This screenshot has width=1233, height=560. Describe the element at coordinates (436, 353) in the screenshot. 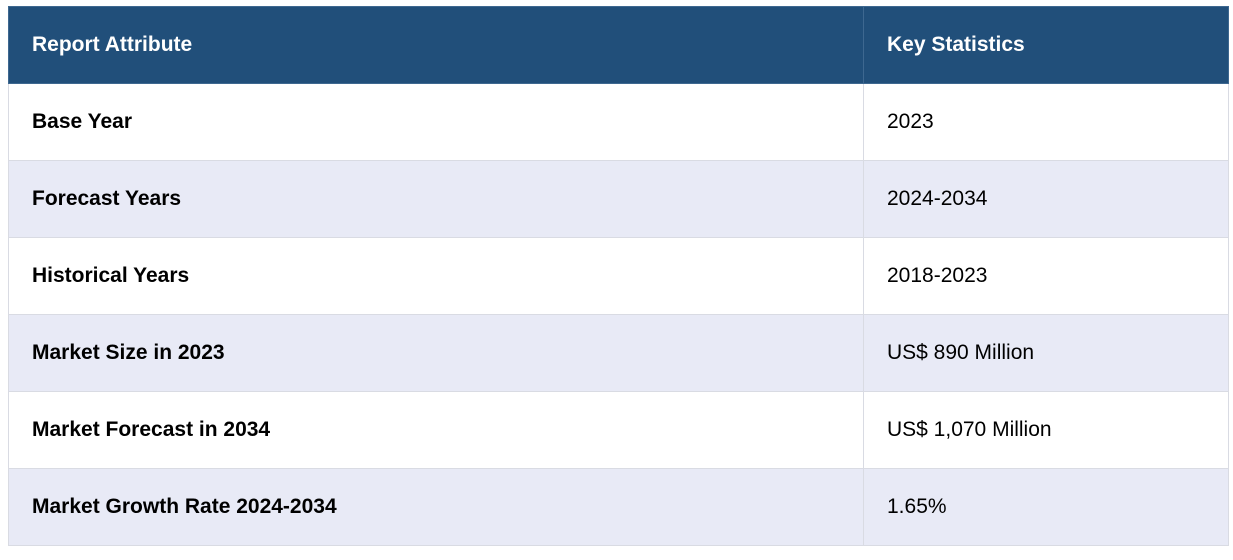

I see `attribute-cell: Market Size in 2023` at that location.